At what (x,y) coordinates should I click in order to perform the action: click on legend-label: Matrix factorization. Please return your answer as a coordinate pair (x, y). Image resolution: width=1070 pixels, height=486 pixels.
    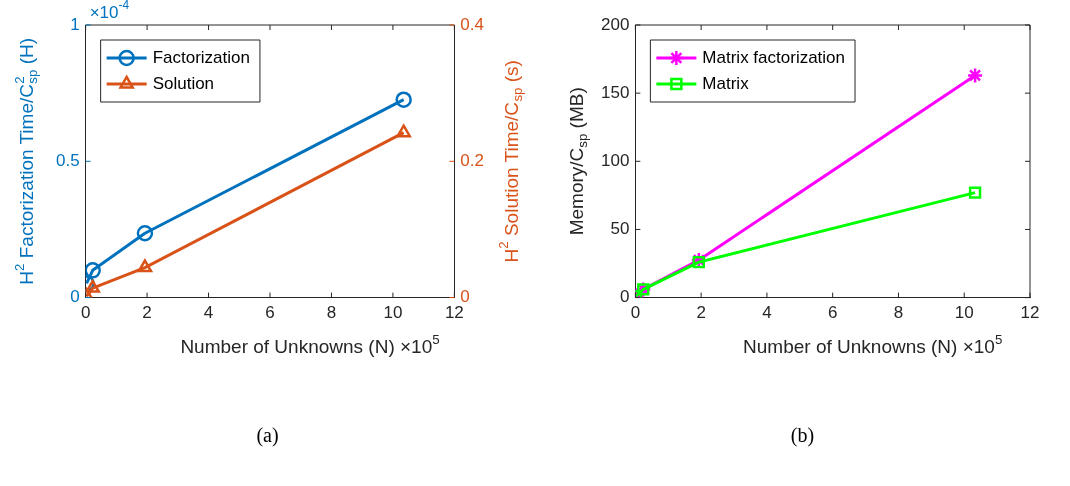
    Looking at the image, I should click on (774, 57).